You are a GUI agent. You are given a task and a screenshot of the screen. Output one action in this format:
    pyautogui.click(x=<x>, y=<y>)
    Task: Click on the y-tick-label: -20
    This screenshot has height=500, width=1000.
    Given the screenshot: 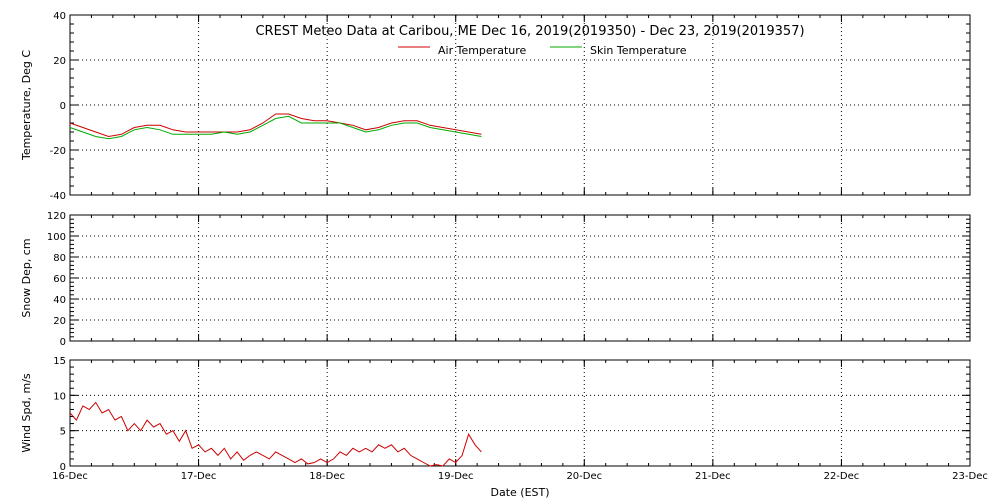 What is the action you would take?
    pyautogui.click(x=58, y=151)
    